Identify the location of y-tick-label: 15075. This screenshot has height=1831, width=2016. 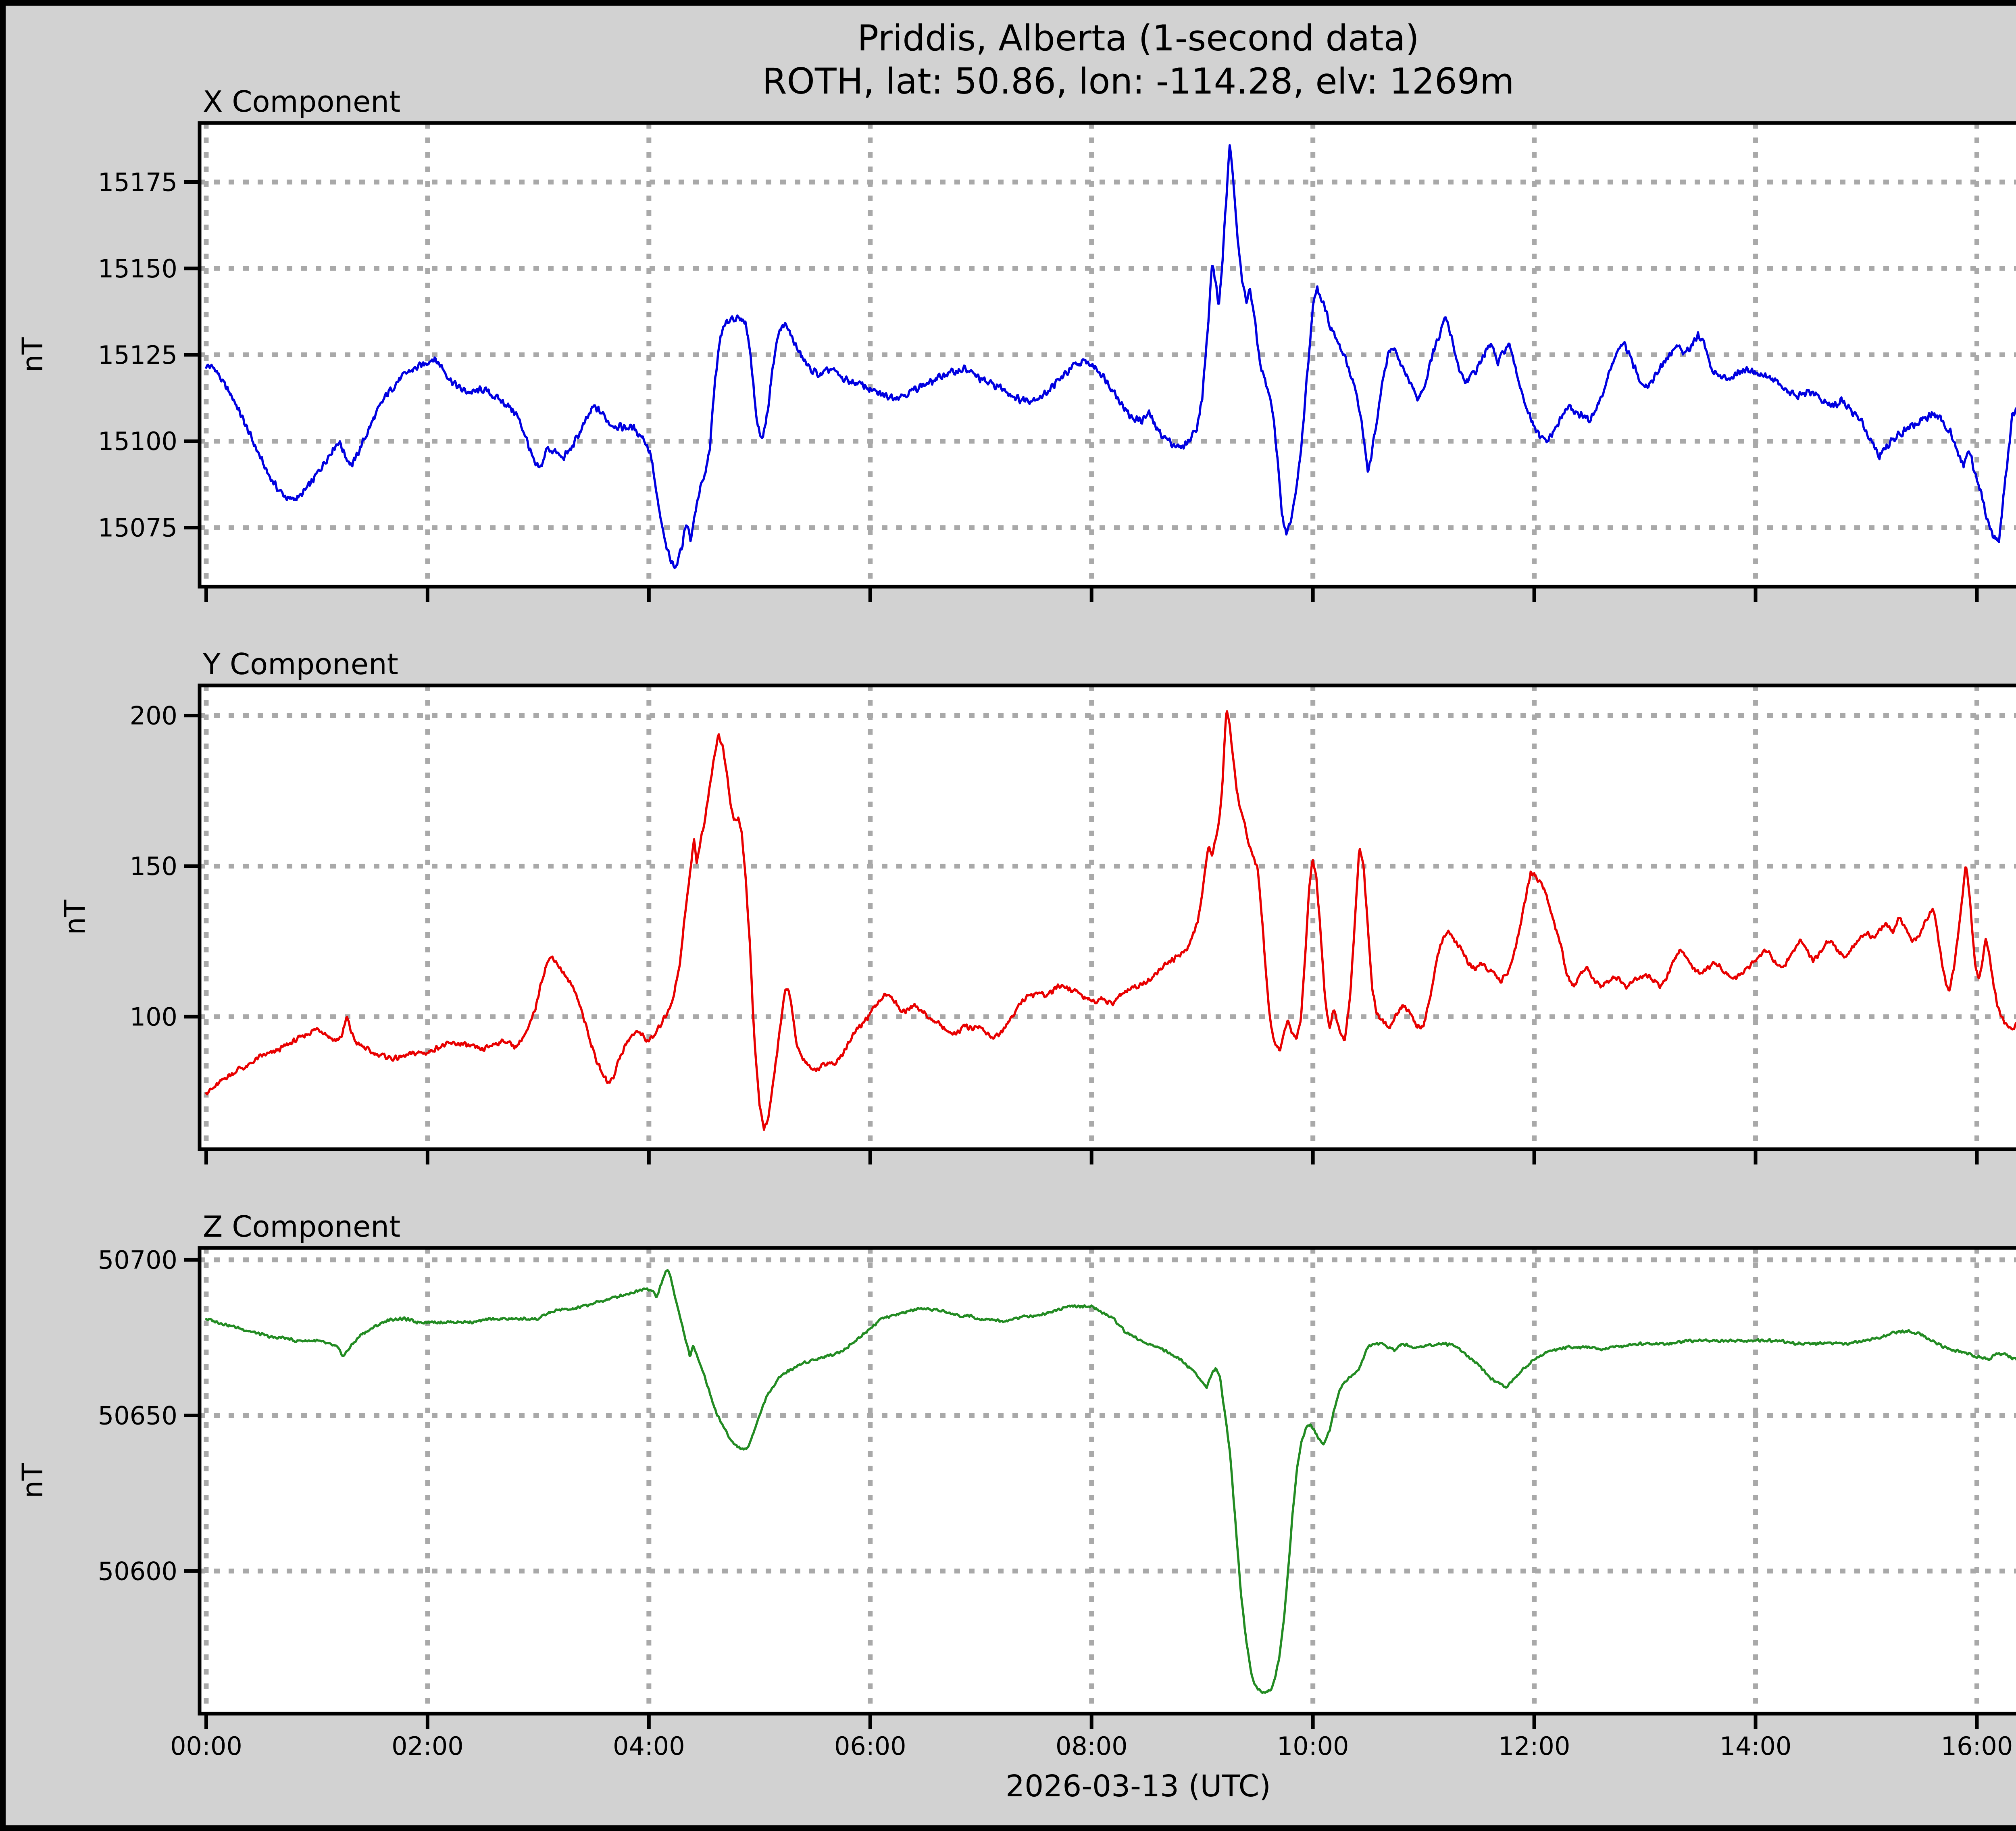
(137, 527).